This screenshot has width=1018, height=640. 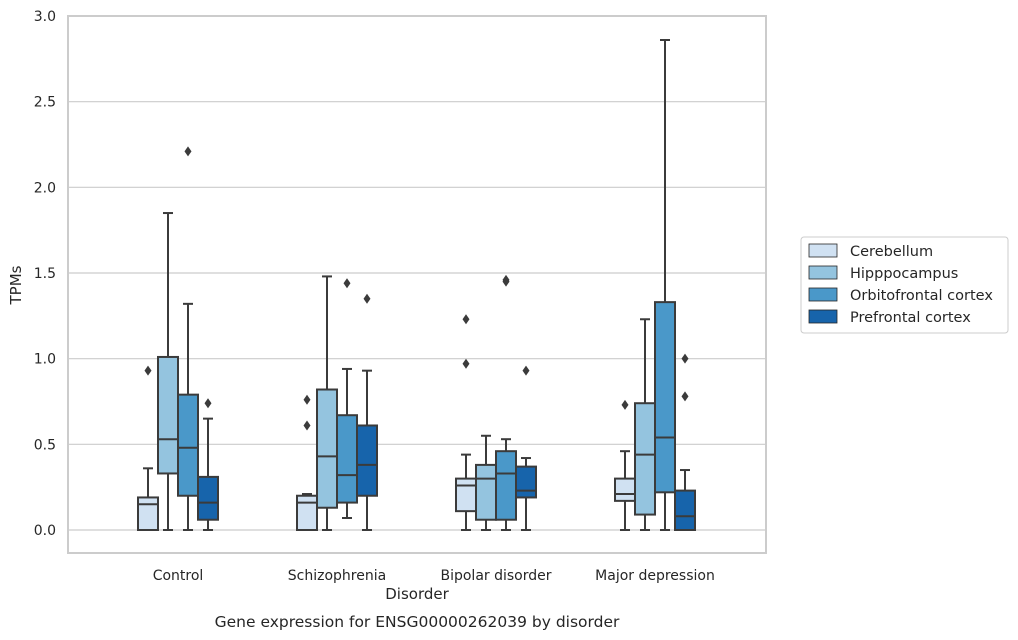 What do you see at coordinates (910, 318) in the screenshot?
I see `legend-label: Prefrontal cortex` at bounding box center [910, 318].